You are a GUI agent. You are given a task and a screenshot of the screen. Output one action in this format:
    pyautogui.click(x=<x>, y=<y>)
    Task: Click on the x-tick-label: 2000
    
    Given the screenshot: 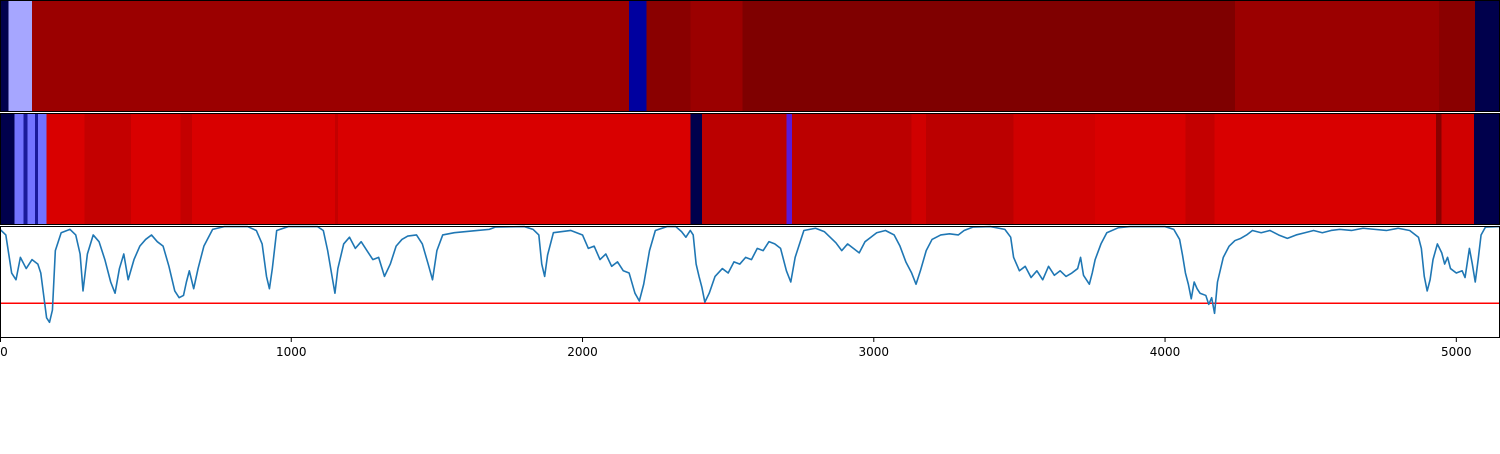 What is the action you would take?
    pyautogui.click(x=582, y=352)
    